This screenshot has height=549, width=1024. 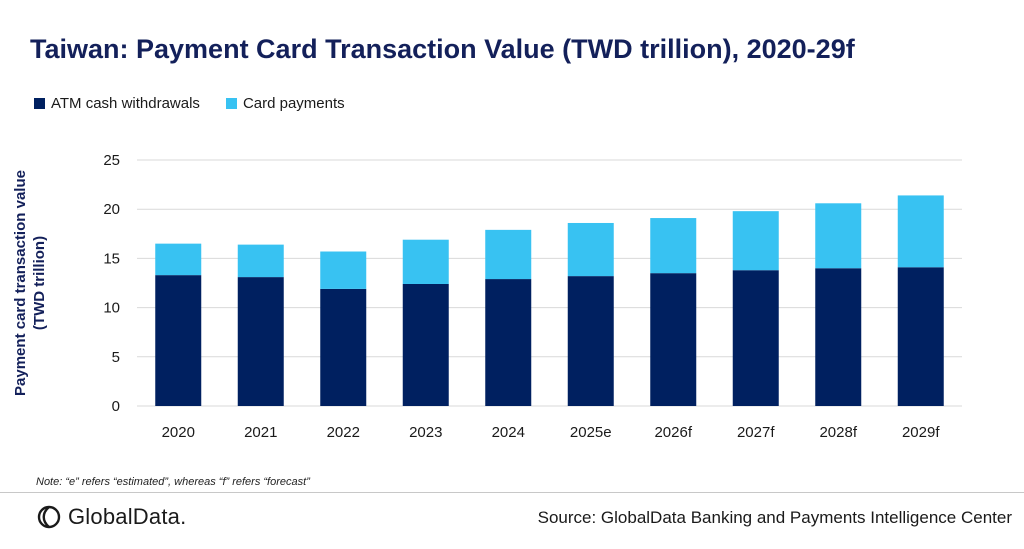 What do you see at coordinates (178, 432) in the screenshot?
I see `x-tick-label: 2020` at bounding box center [178, 432].